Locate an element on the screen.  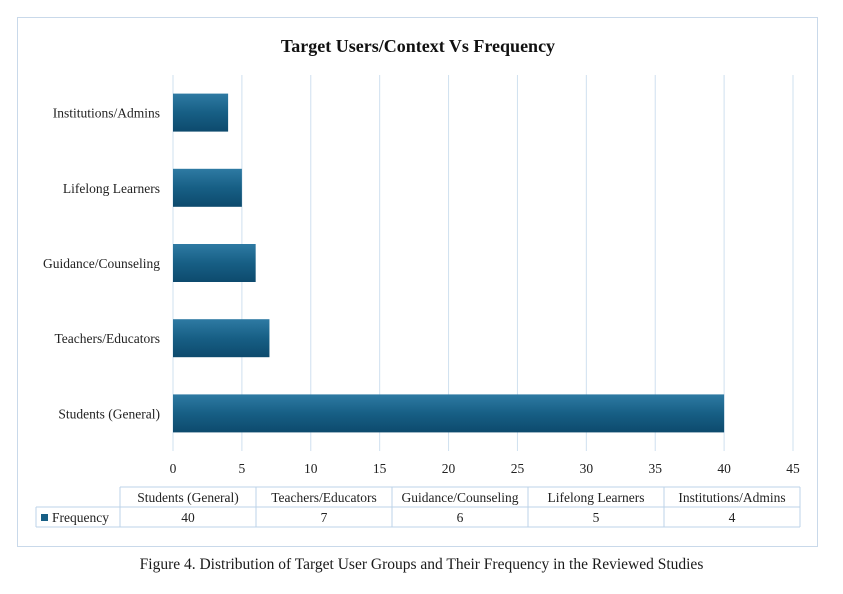
legend-swatch is located at coordinates (44, 517).